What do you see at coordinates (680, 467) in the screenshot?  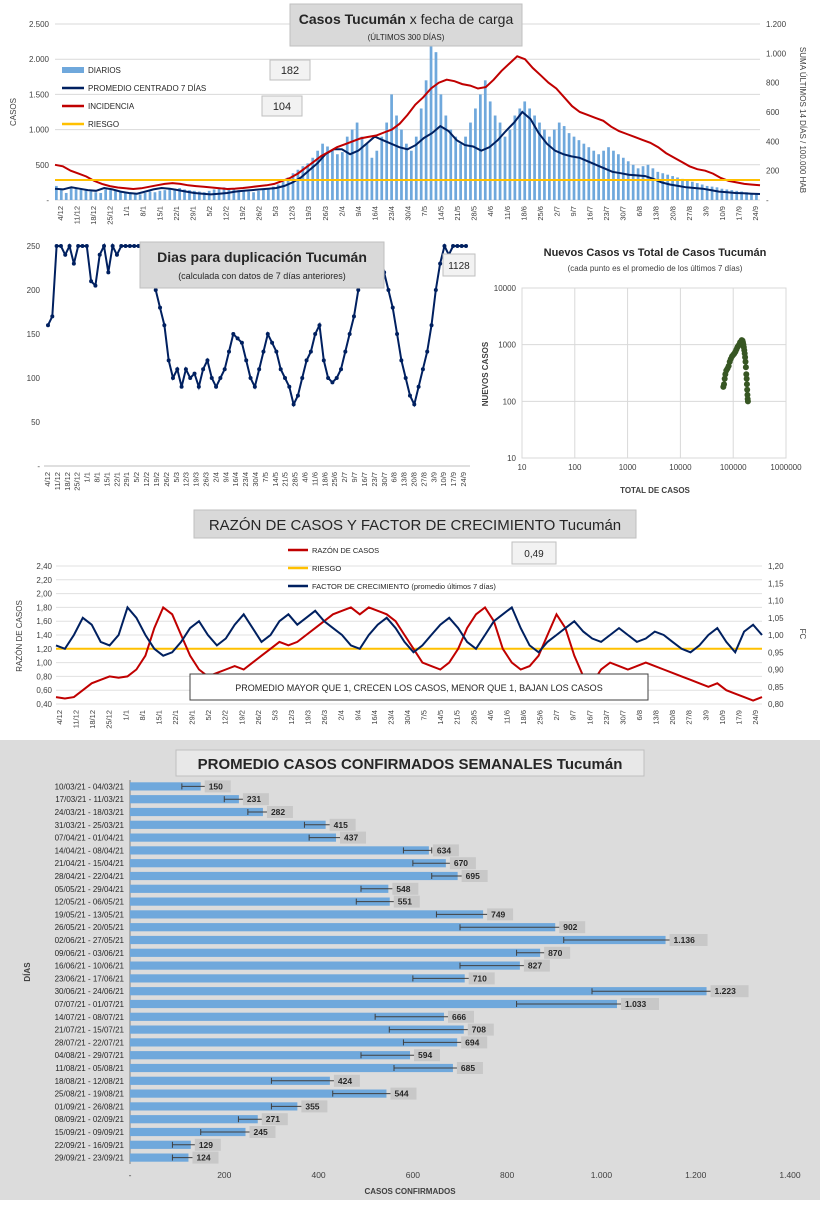 I see `x-tick-label: 10000` at bounding box center [680, 467].